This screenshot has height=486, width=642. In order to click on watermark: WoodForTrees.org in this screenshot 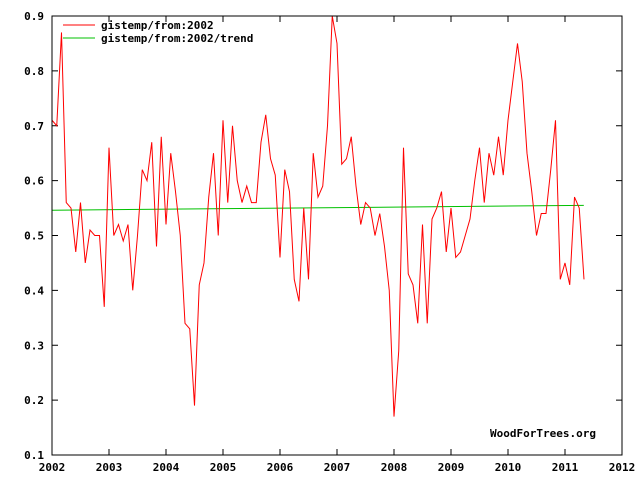, I will do `click(543, 433)`.